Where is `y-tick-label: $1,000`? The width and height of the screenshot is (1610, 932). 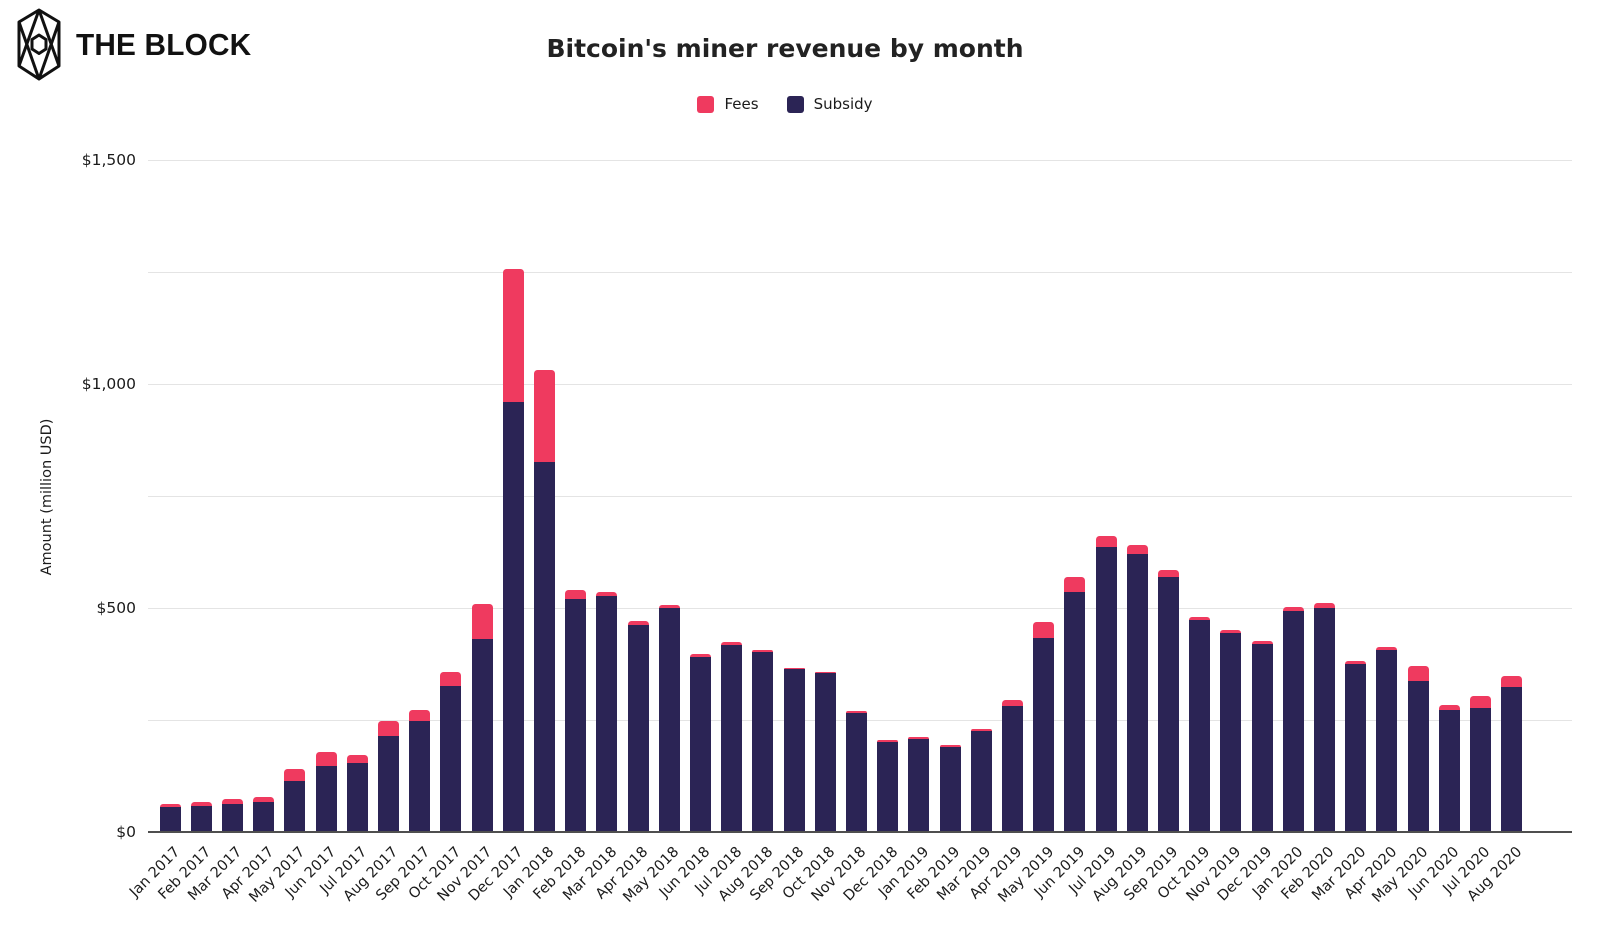
y-tick-label: $1,000 is located at coordinates (108, 384).